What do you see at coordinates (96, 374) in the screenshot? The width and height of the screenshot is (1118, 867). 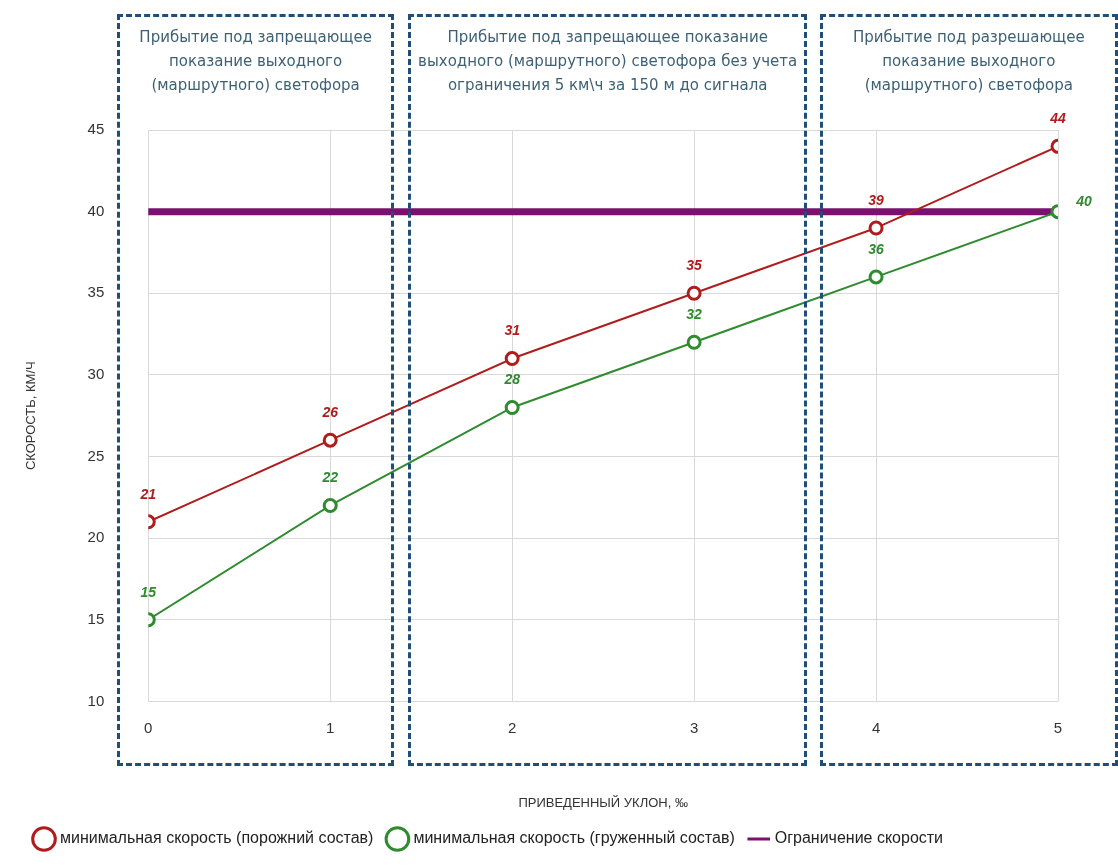 I see `y-tick-label: 30` at bounding box center [96, 374].